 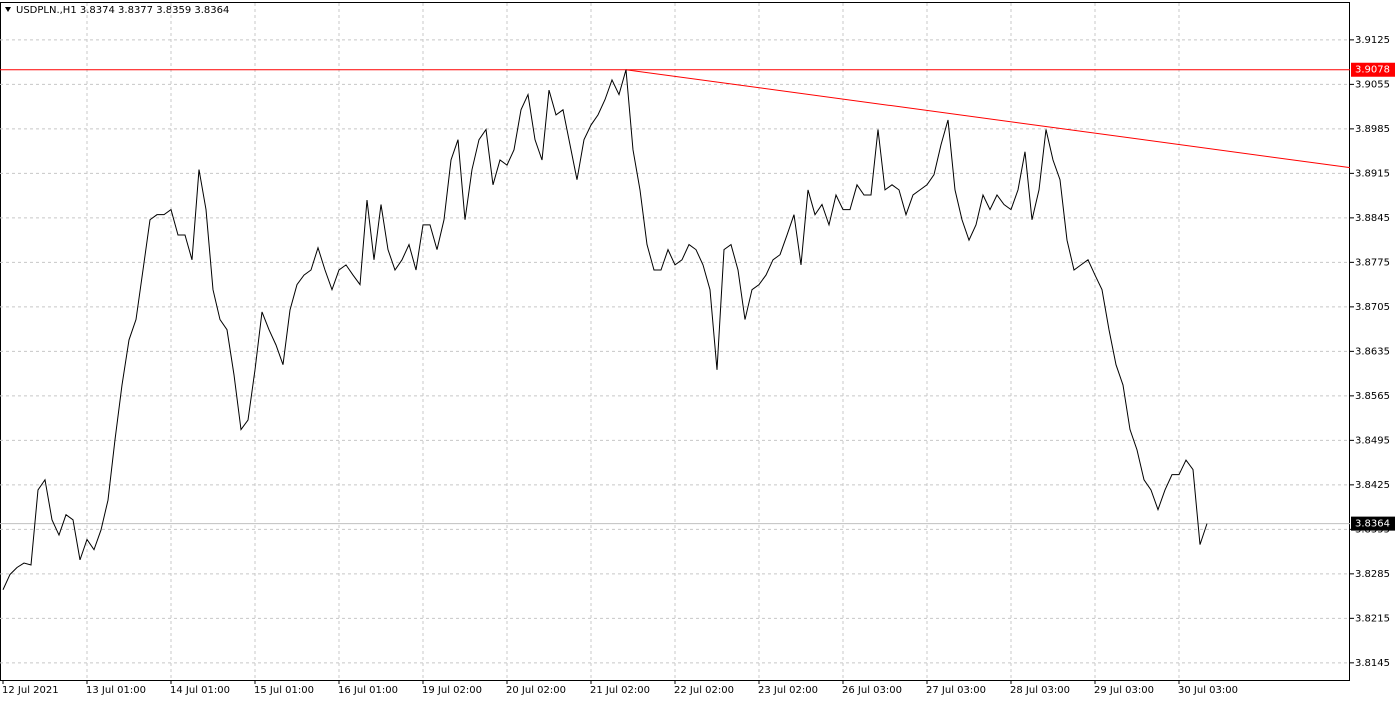 I want to click on level-tag, so click(x=1373, y=69).